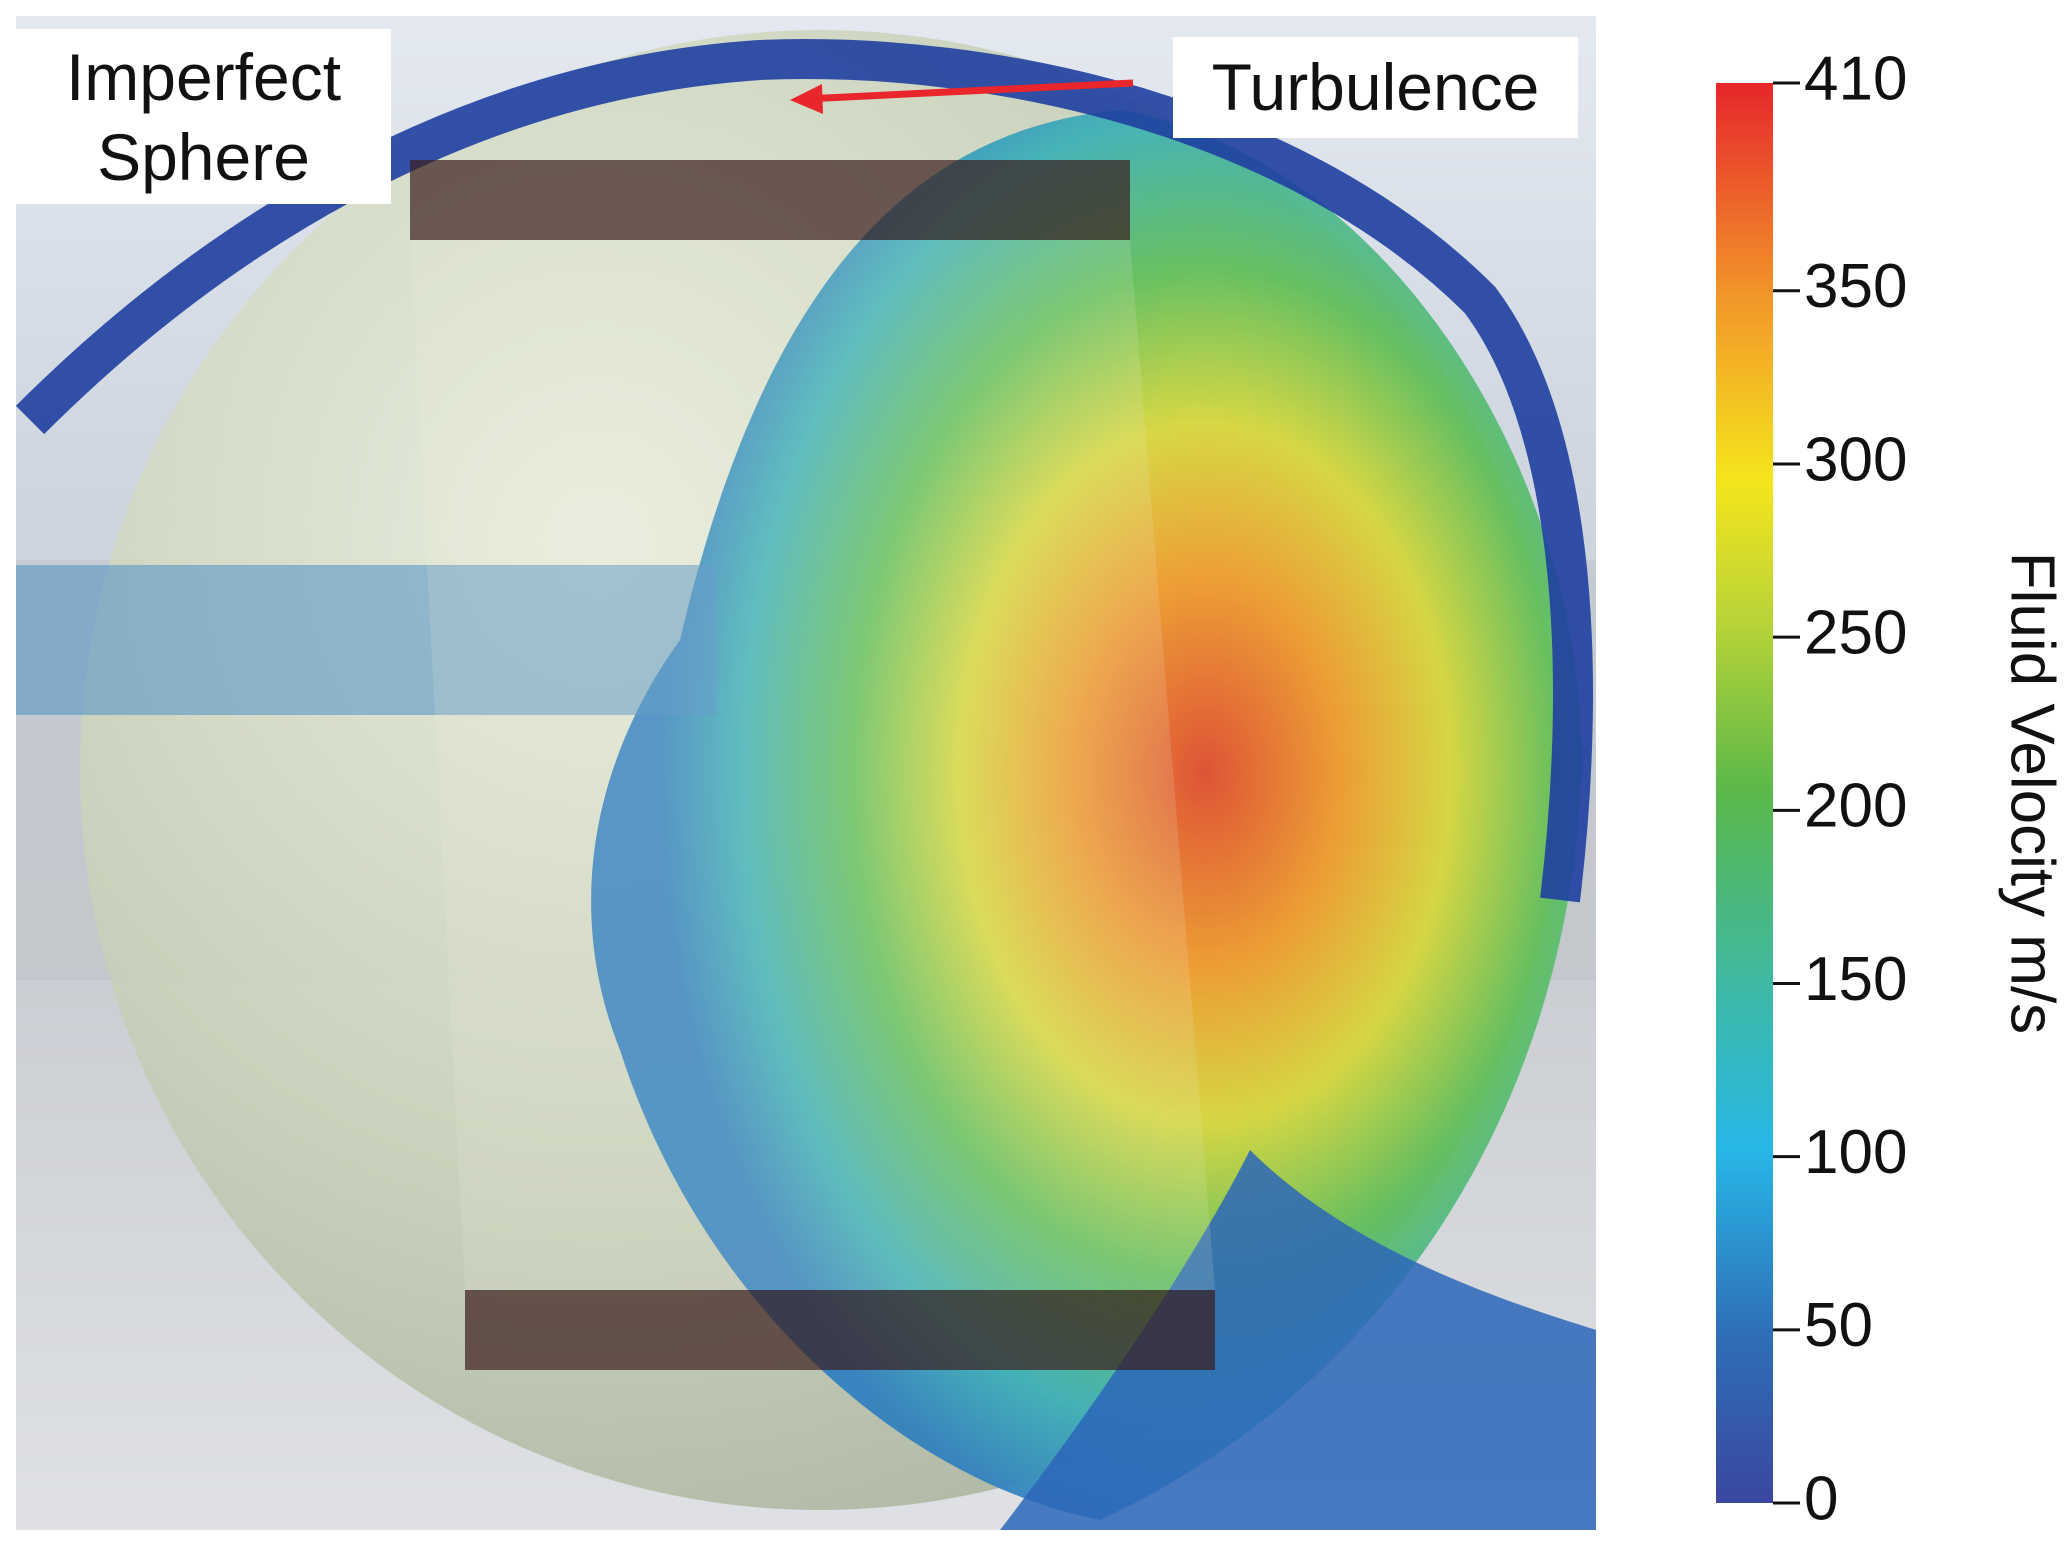 The image size is (2067, 1545). I want to click on annotation: Imperfect Sphere, so click(203, 116).